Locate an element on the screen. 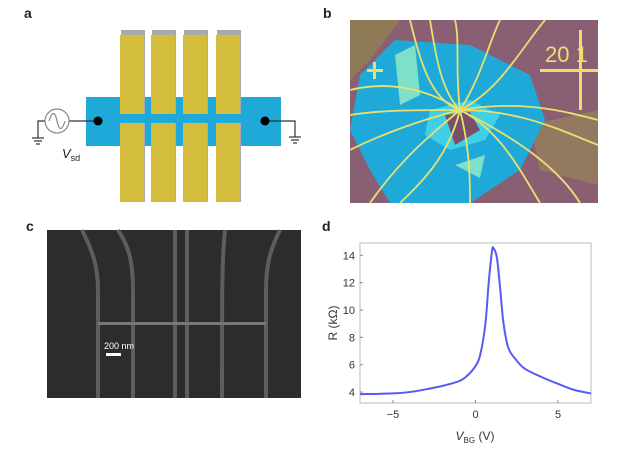  y-axis-label: R (kΩ) is located at coordinates (333, 323).